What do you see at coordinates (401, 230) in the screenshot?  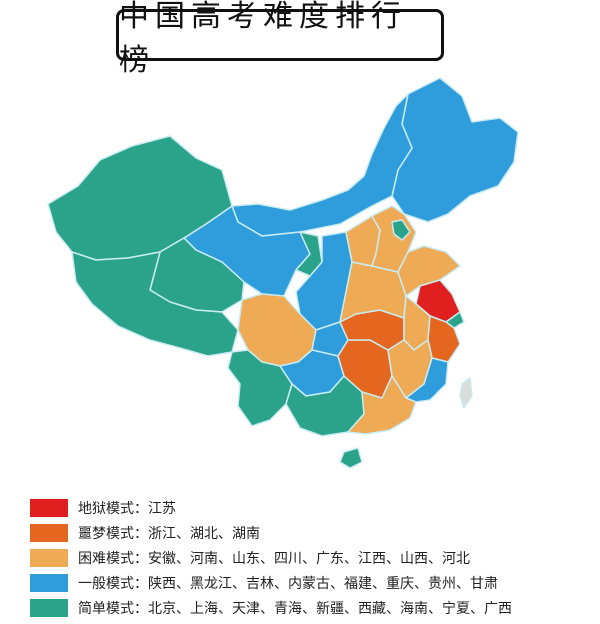 I see `region-beijing-tianjin` at bounding box center [401, 230].